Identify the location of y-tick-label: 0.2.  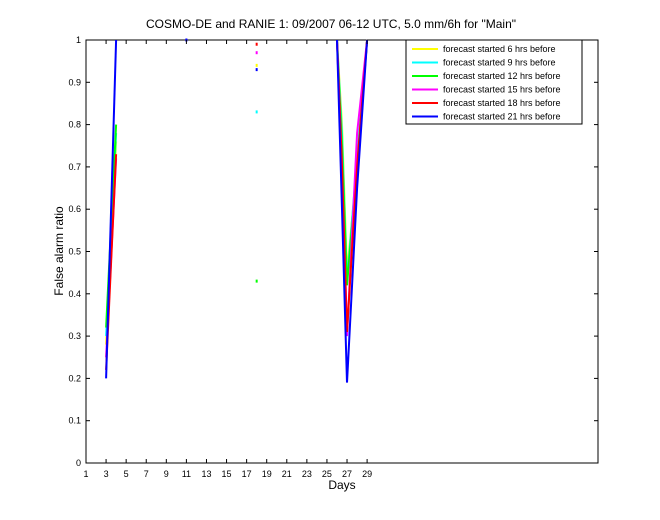
(74, 378).